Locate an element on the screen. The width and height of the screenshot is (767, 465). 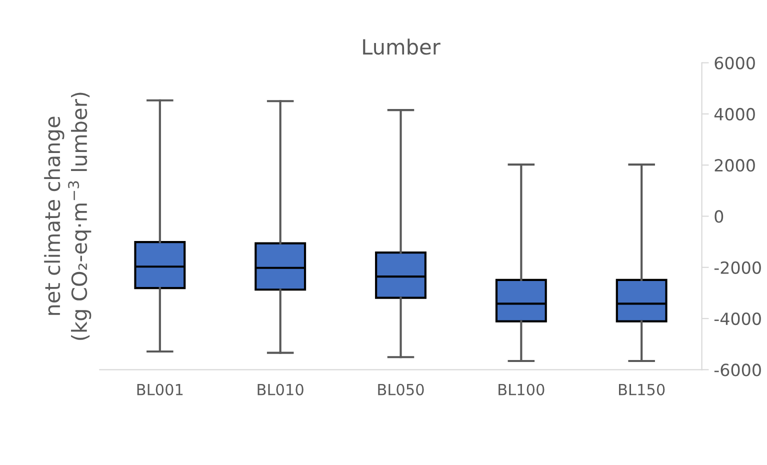
x-tick-label: BL050 is located at coordinates (401, 390).